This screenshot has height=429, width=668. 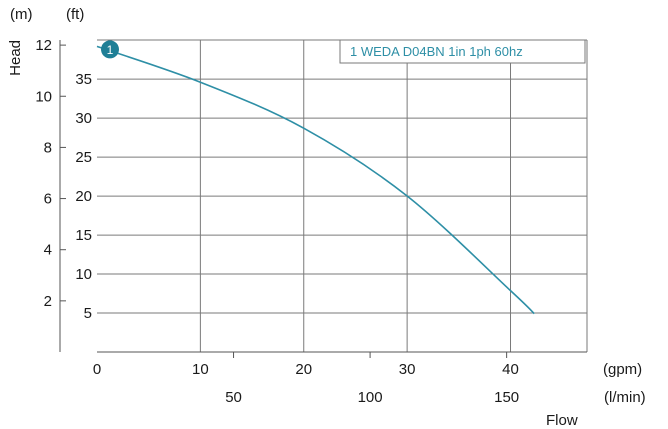 I want to click on legend-entry: 1 WEDA D04BN 1in 1ph 60hz, so click(x=436, y=51).